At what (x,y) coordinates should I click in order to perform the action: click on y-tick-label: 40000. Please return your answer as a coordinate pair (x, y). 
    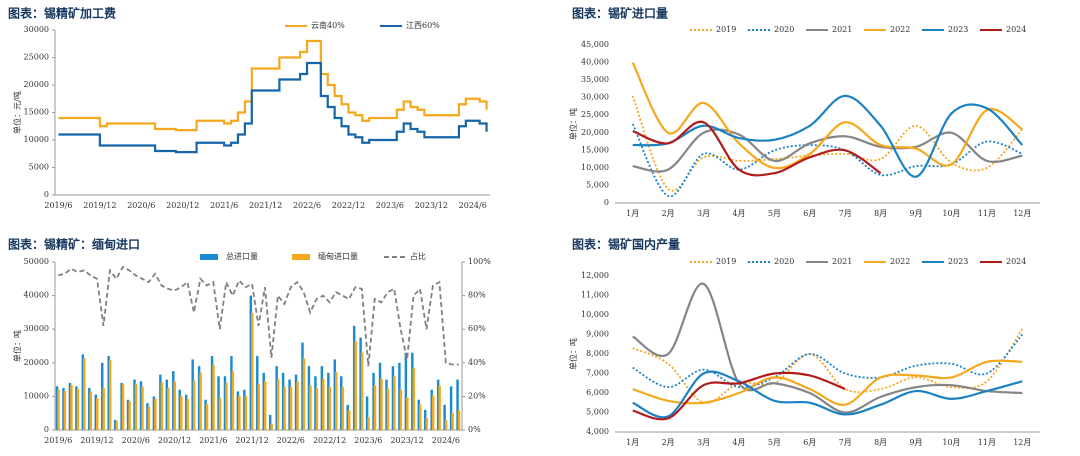
    Looking at the image, I should click on (36, 295).